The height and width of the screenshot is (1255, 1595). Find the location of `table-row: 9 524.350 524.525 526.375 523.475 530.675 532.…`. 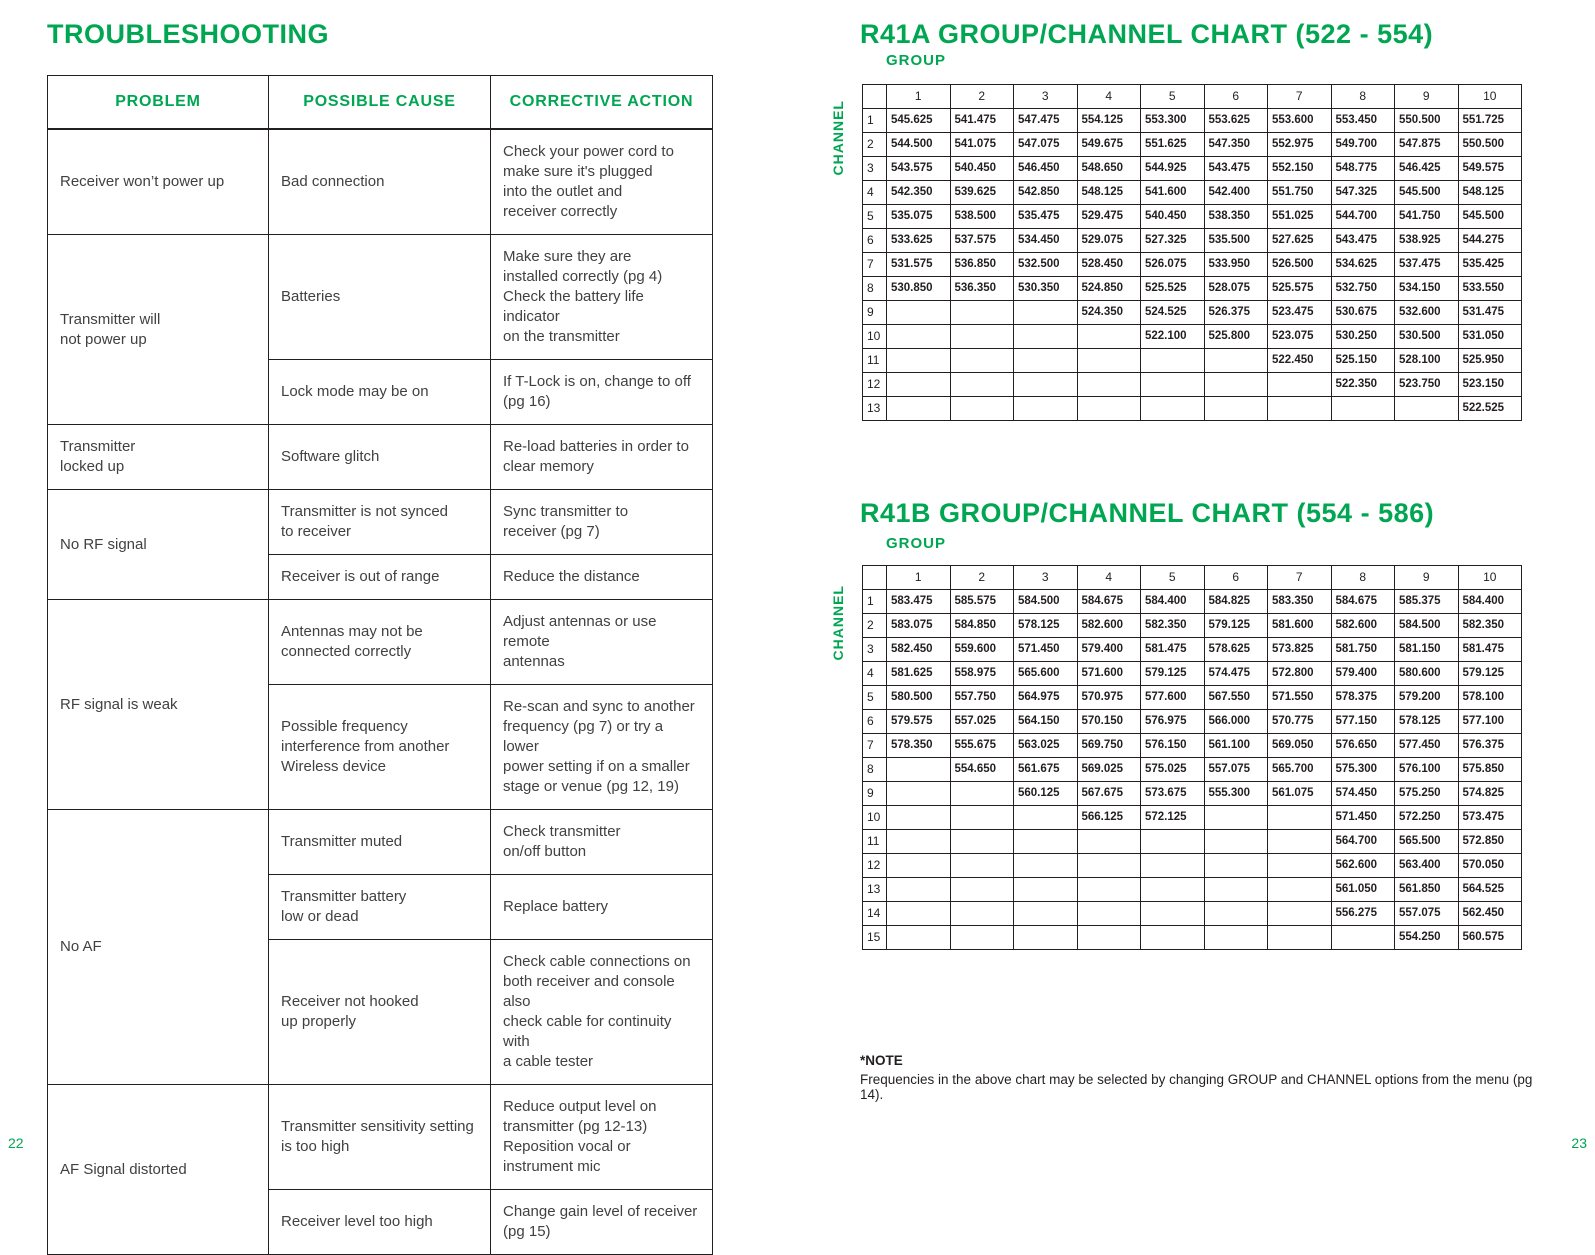

table-row: 9 524.350 524.525 526.375 523.475 530.675 532.… is located at coordinates (1192, 312).